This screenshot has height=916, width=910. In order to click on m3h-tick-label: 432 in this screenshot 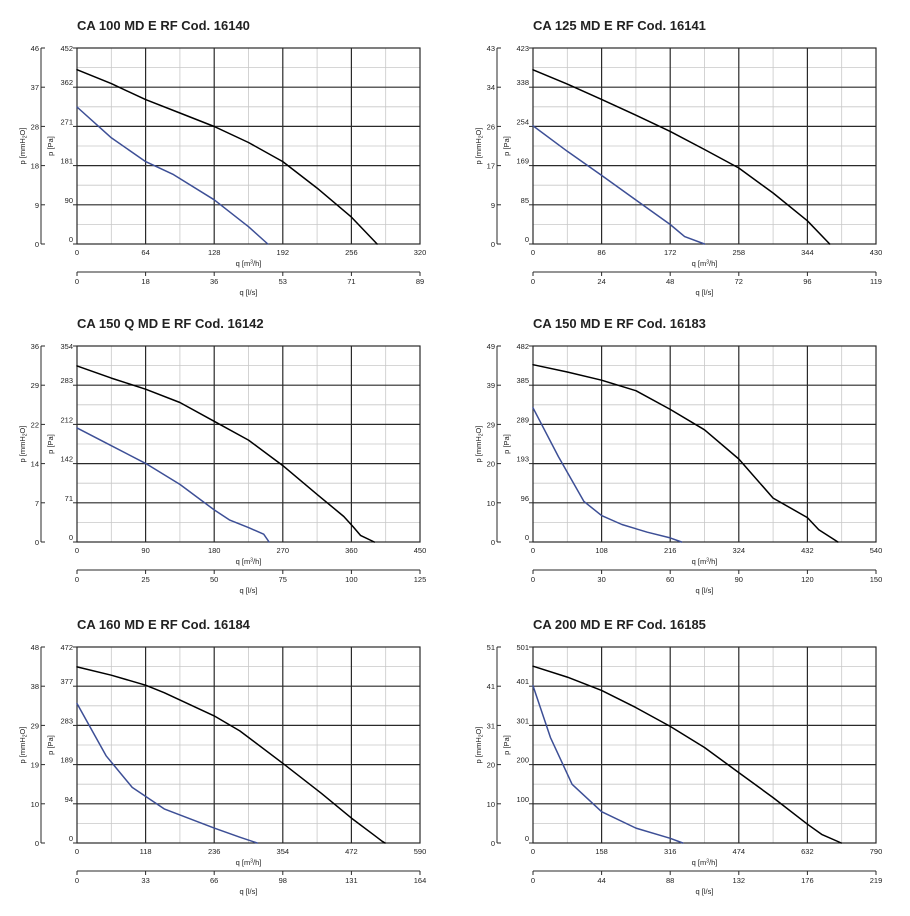, I will do `click(807, 550)`.